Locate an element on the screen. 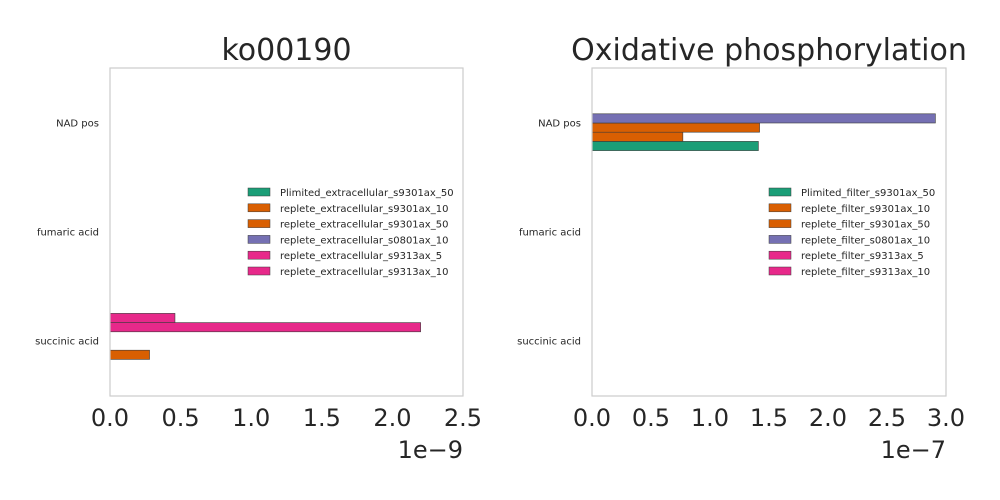 This screenshot has height=500, width=1000. x-tick-label-1-3: 1.0 is located at coordinates (251, 418).